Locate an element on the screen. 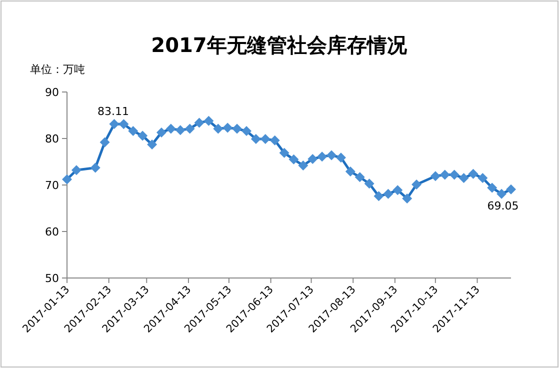  y-axis-title: 单位：万吨 is located at coordinates (57, 69).